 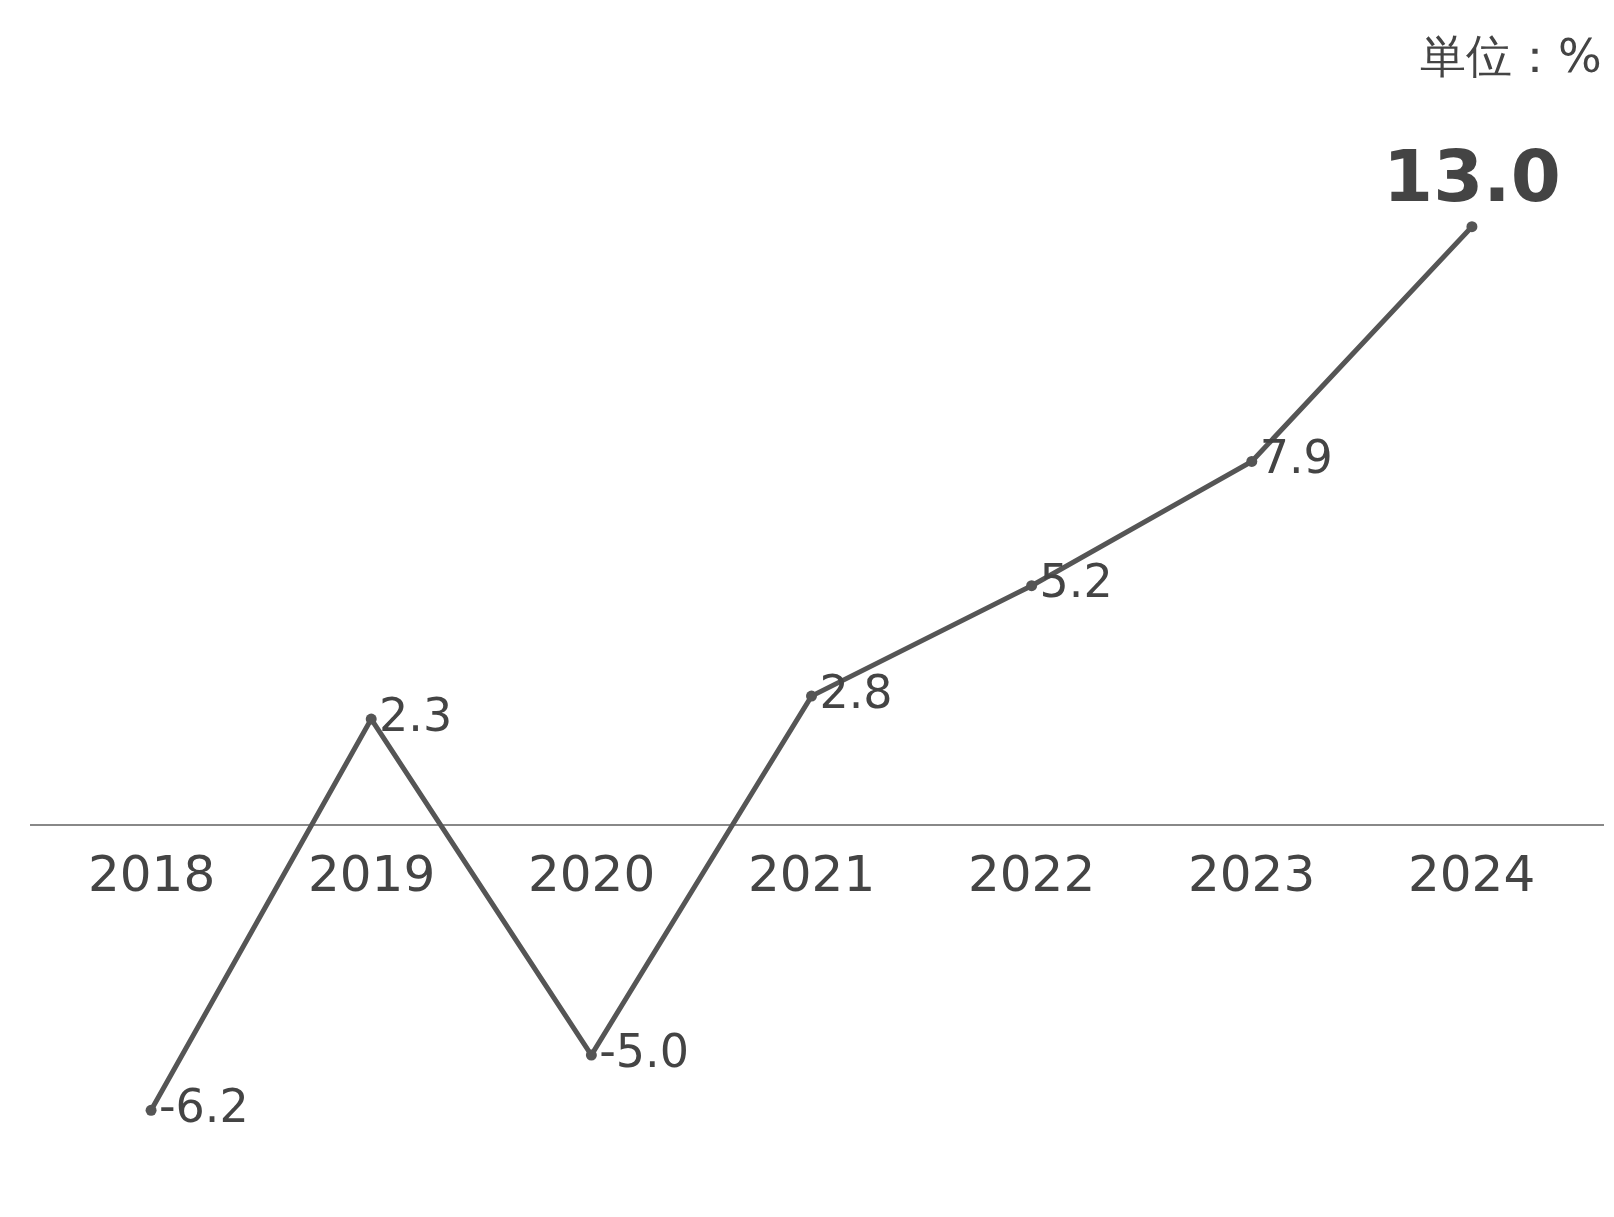 I want to click on x-tick-label: 2020, so click(x=592, y=874).